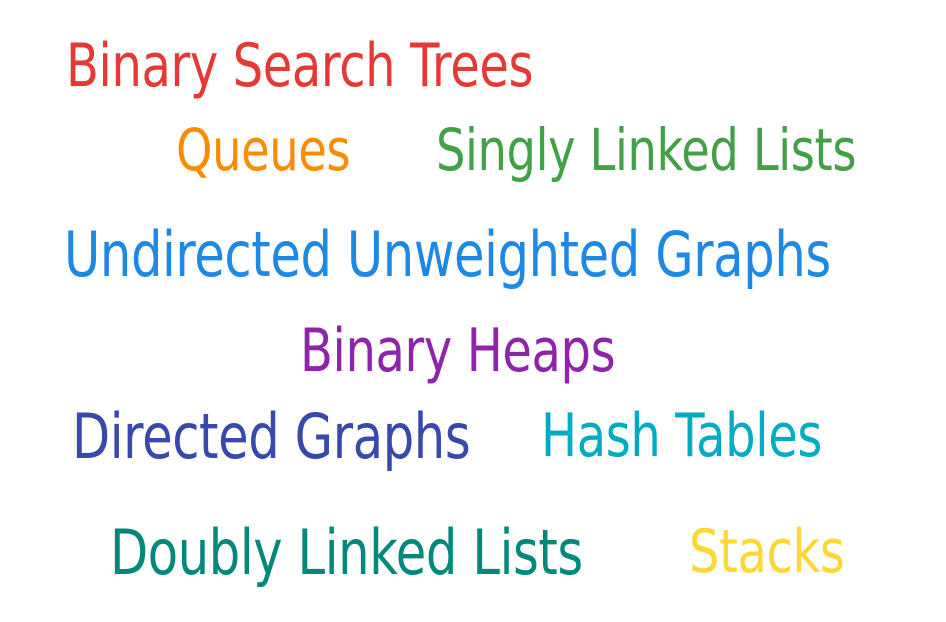  Describe the element at coordinates (271, 436) in the screenshot. I see `word-directed-graphs: Directed Graphs` at that location.